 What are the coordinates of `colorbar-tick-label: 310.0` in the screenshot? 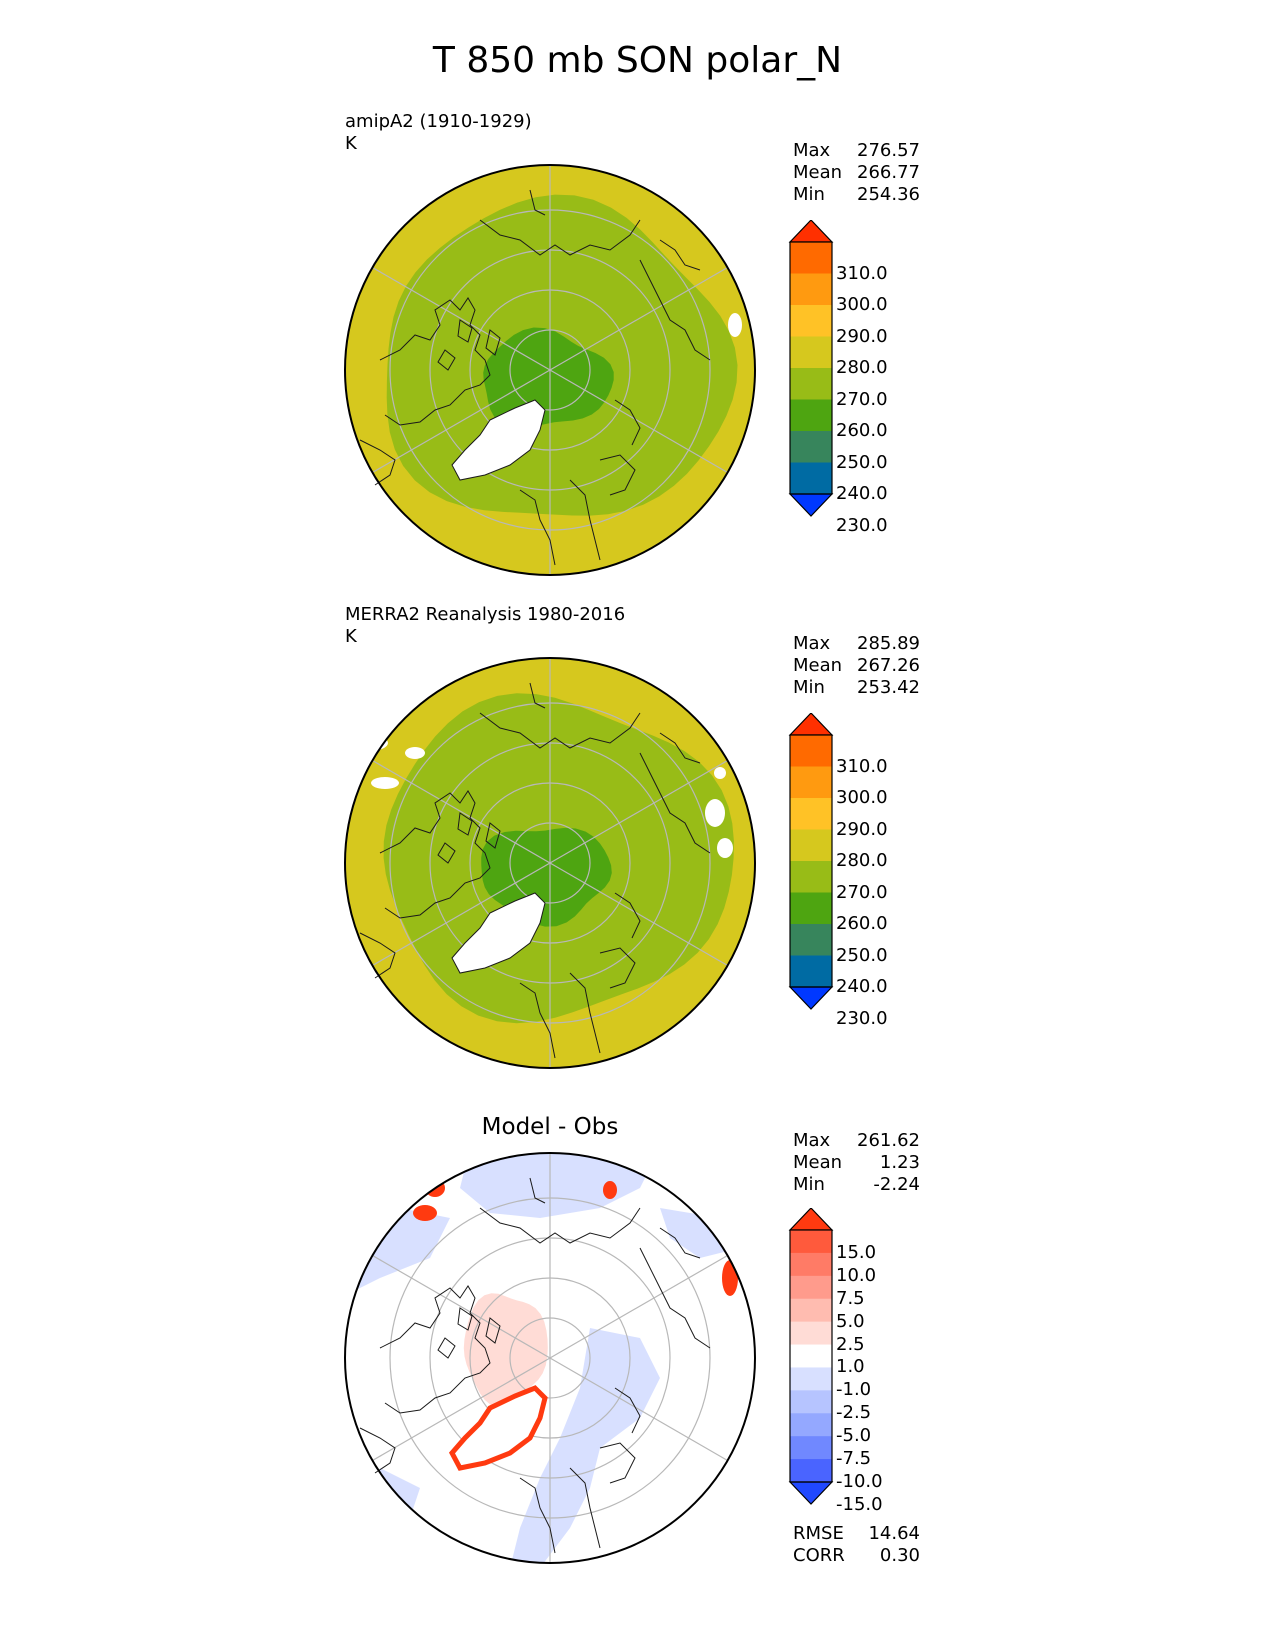 It's located at (862, 766).